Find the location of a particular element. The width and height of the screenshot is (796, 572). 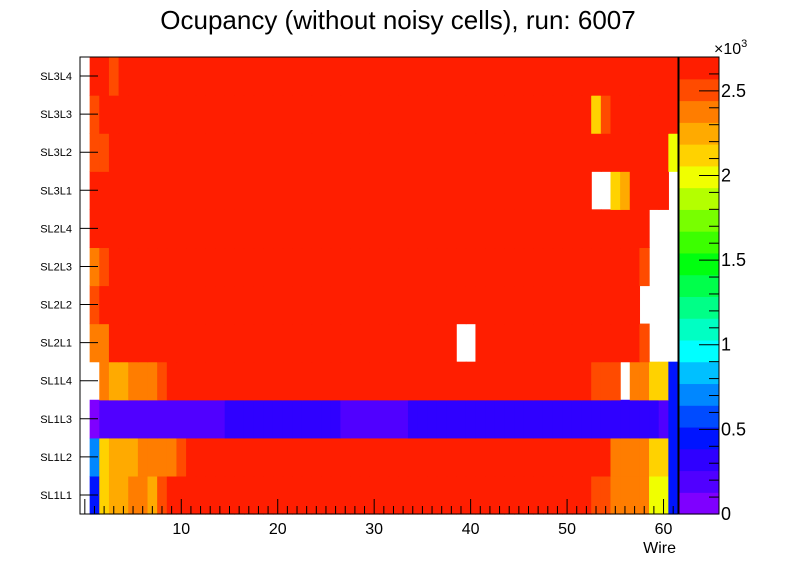

z-exponent-text: 3 is located at coordinates (744, 44).